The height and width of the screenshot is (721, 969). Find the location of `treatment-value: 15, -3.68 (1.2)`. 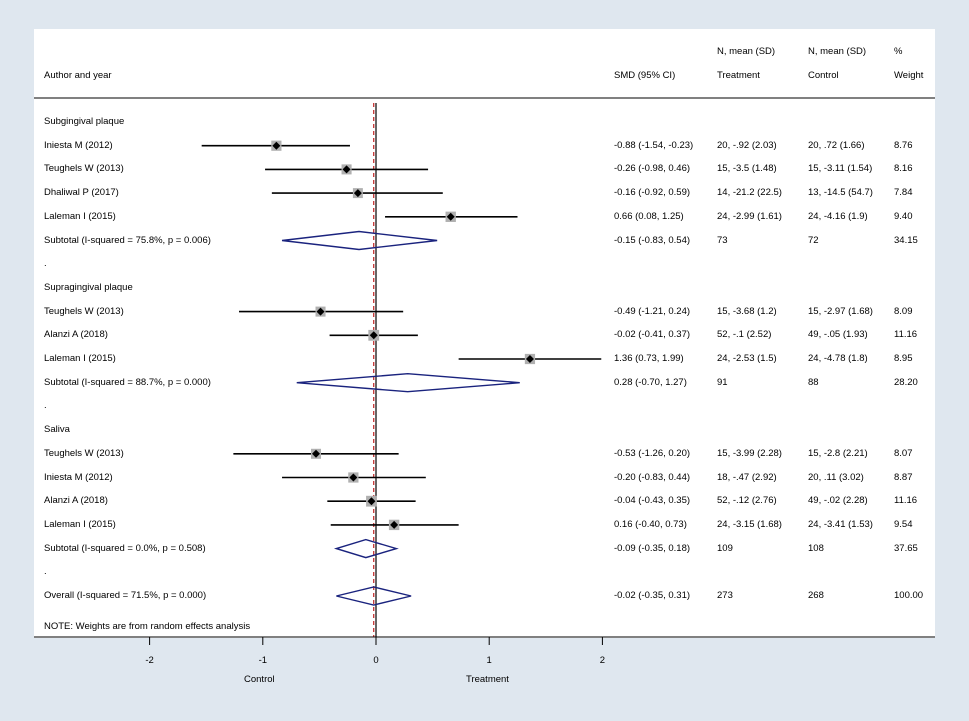

treatment-value: 15, -3.68 (1.2) is located at coordinates (747, 311).